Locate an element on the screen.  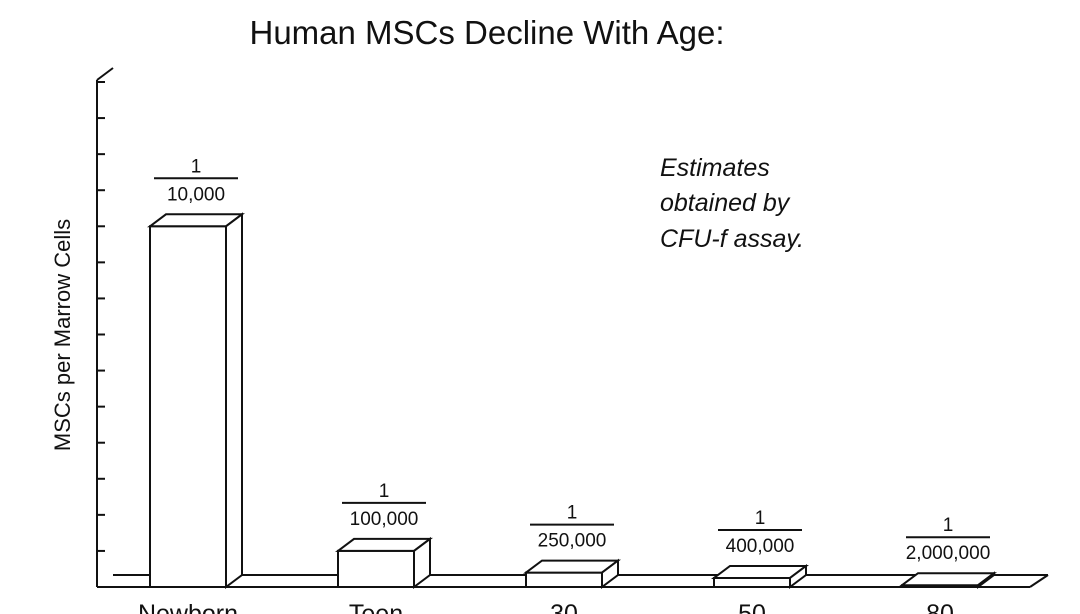
annotation: Estimates obtained by CFU-f assay. is located at coordinates (732, 203).